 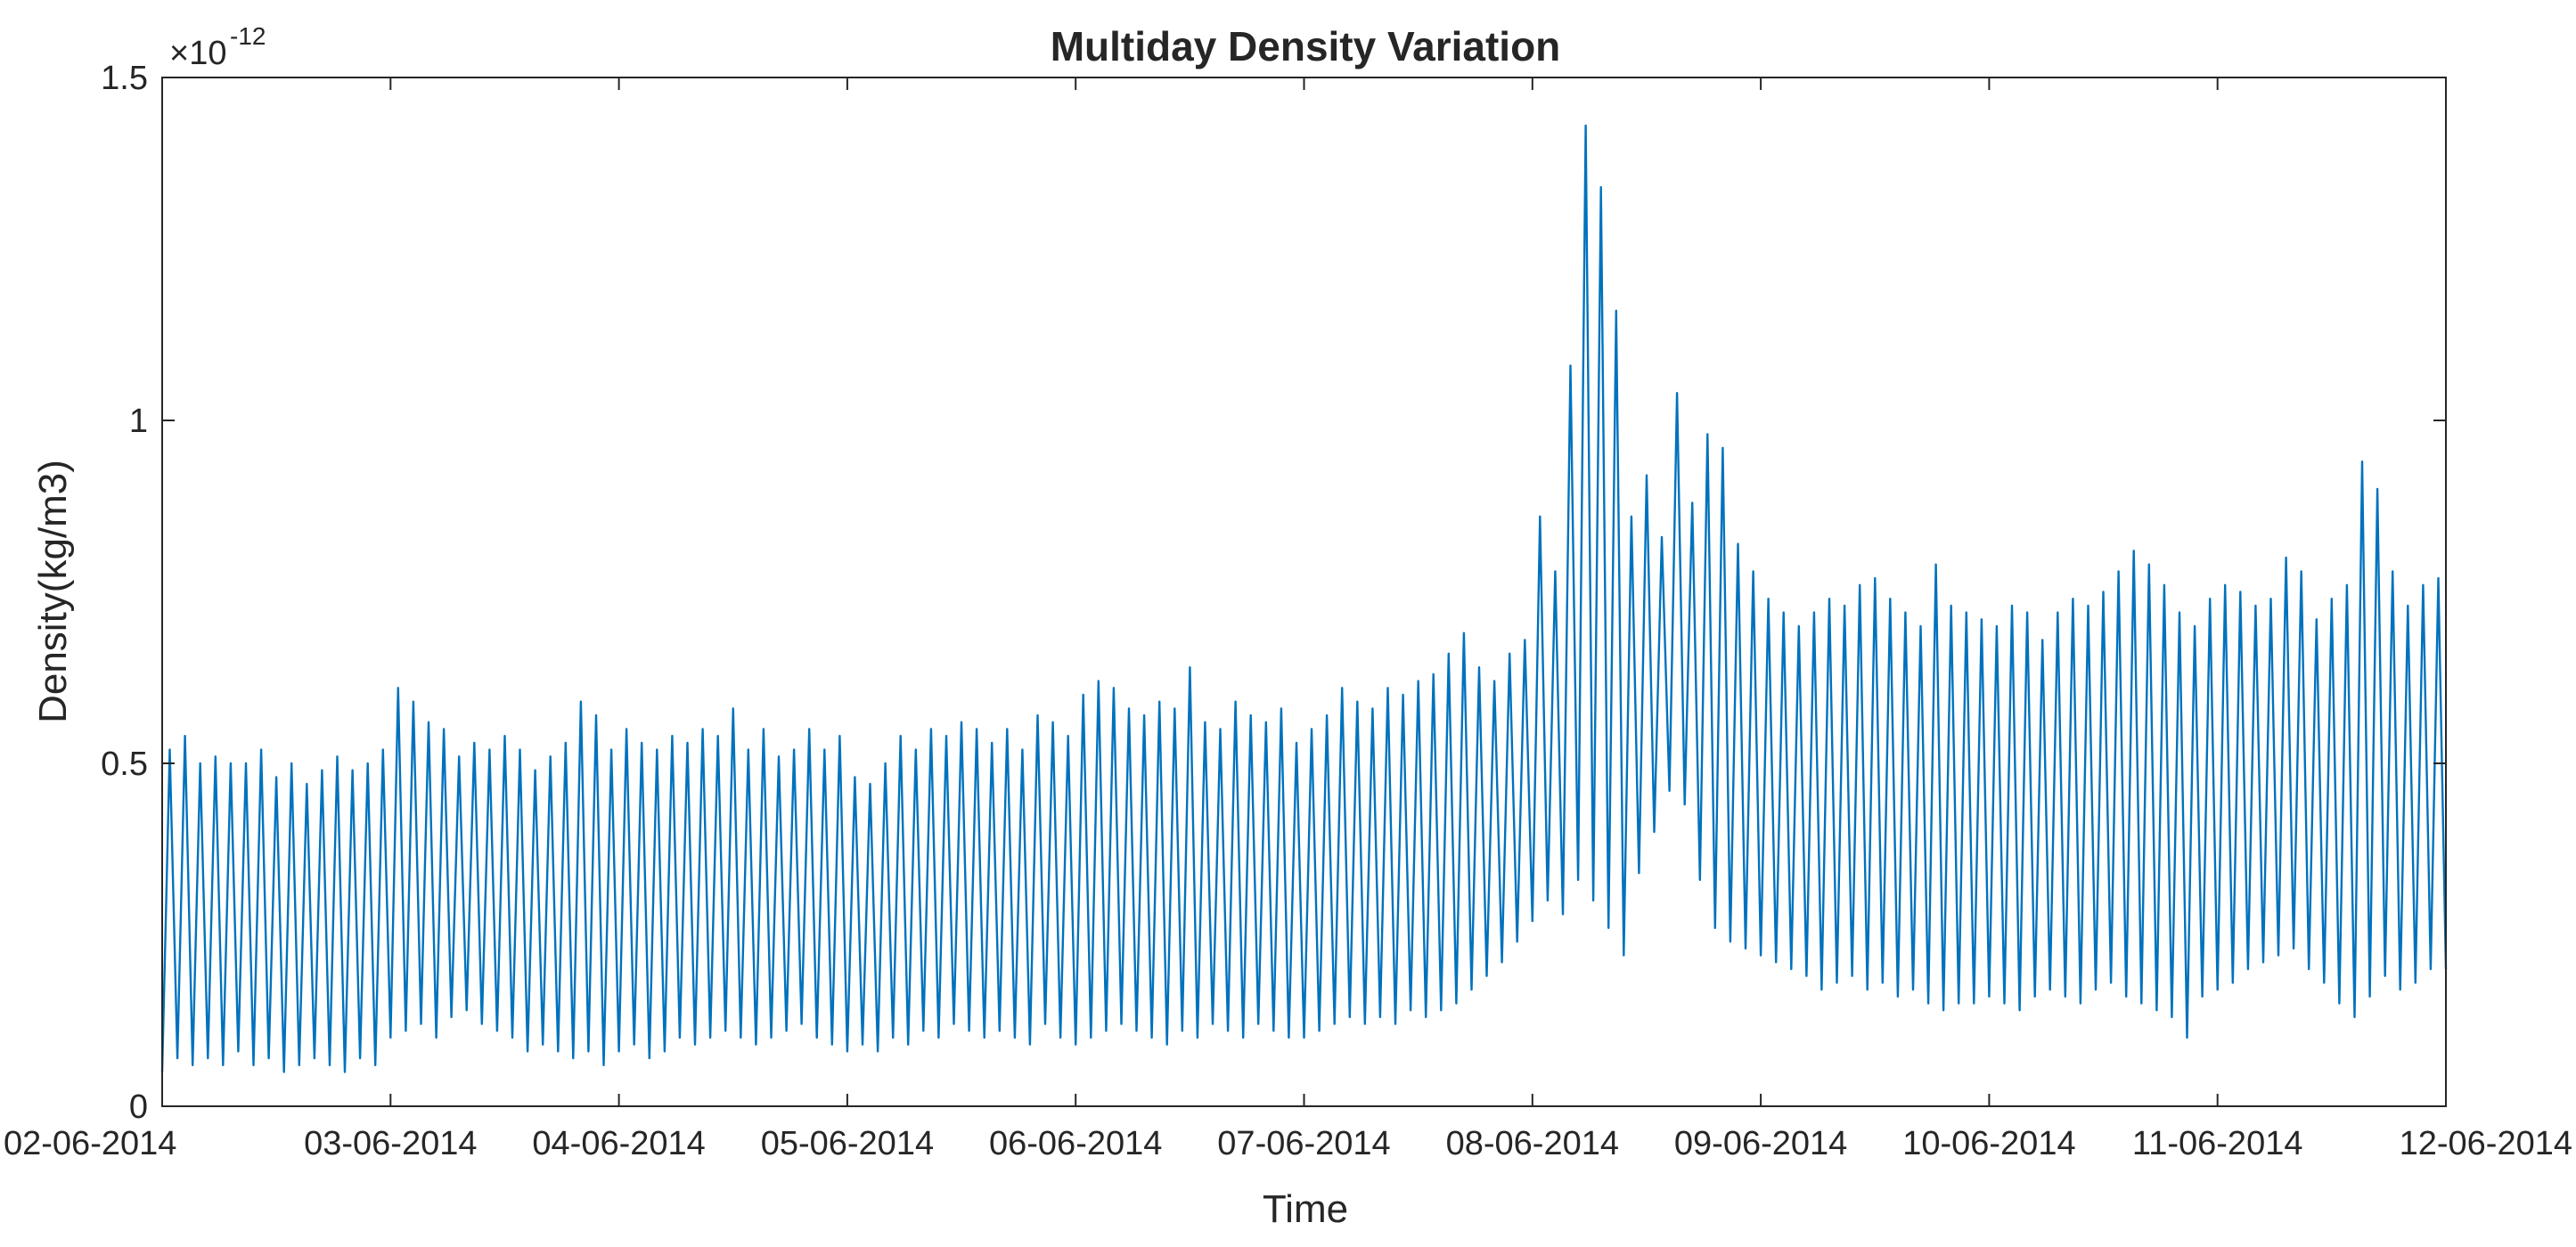 I want to click on y-exponent-power: -12, so click(x=248, y=36).